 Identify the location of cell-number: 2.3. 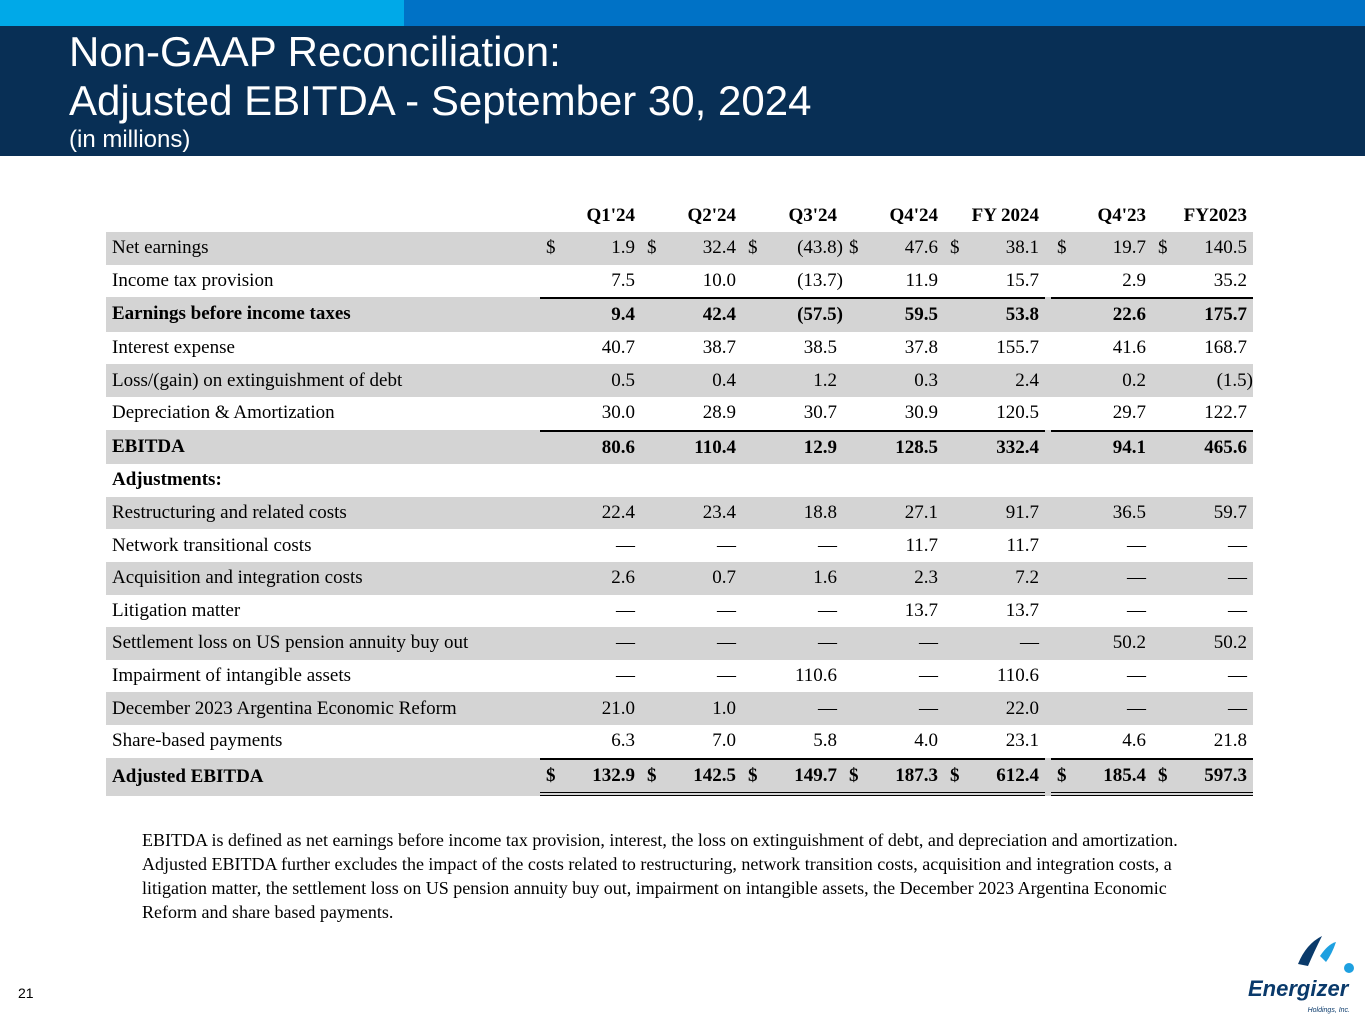
(926, 578).